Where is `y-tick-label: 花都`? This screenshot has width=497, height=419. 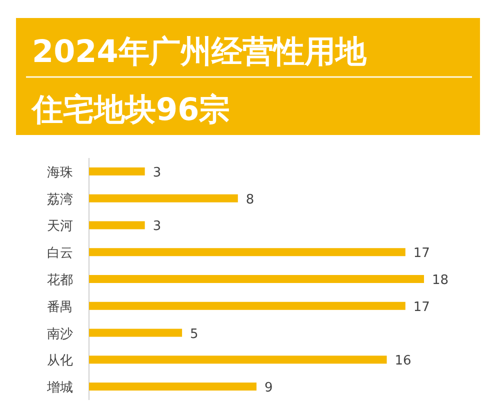
y-tick-label: 花都 is located at coordinates (60, 280).